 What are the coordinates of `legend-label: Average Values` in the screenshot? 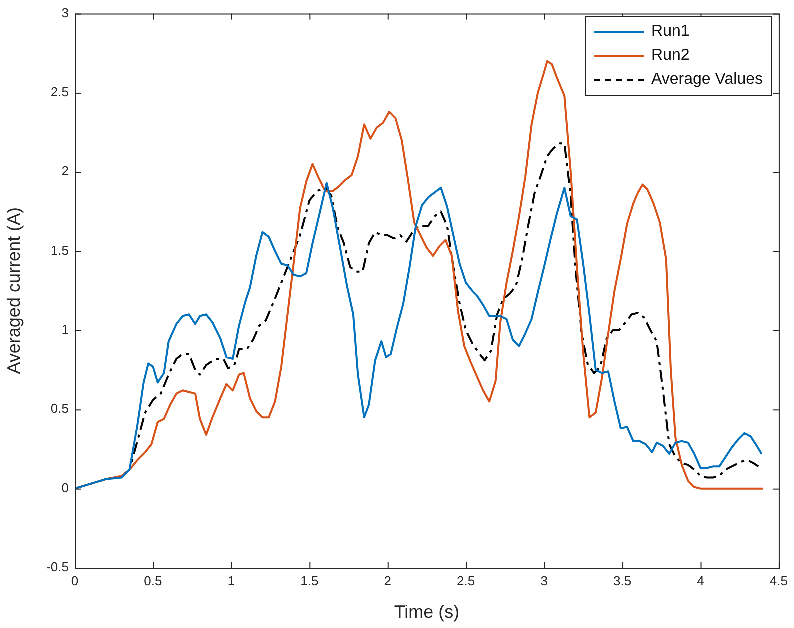 It's located at (707, 80).